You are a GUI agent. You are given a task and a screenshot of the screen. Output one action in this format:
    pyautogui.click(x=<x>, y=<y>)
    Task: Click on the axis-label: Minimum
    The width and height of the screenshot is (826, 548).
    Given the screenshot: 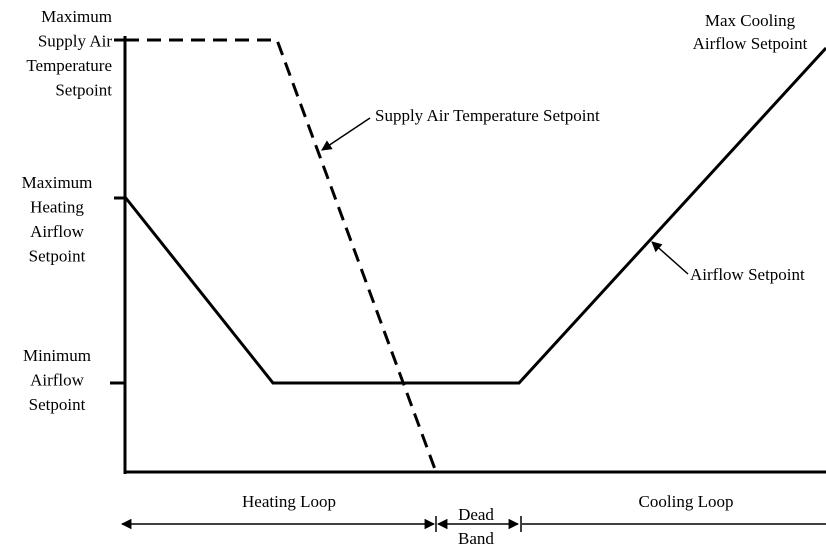 What is the action you would take?
    pyautogui.click(x=57, y=355)
    